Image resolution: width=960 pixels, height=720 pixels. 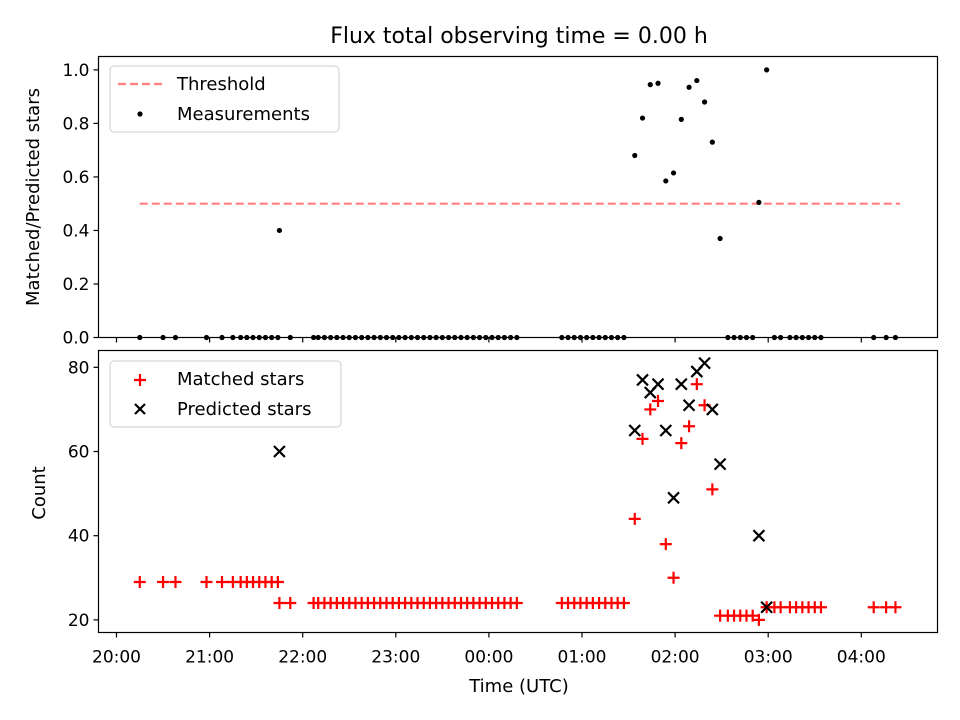 What do you see at coordinates (75, 71) in the screenshot?
I see `top-y-tick-label: 1.0` at bounding box center [75, 71].